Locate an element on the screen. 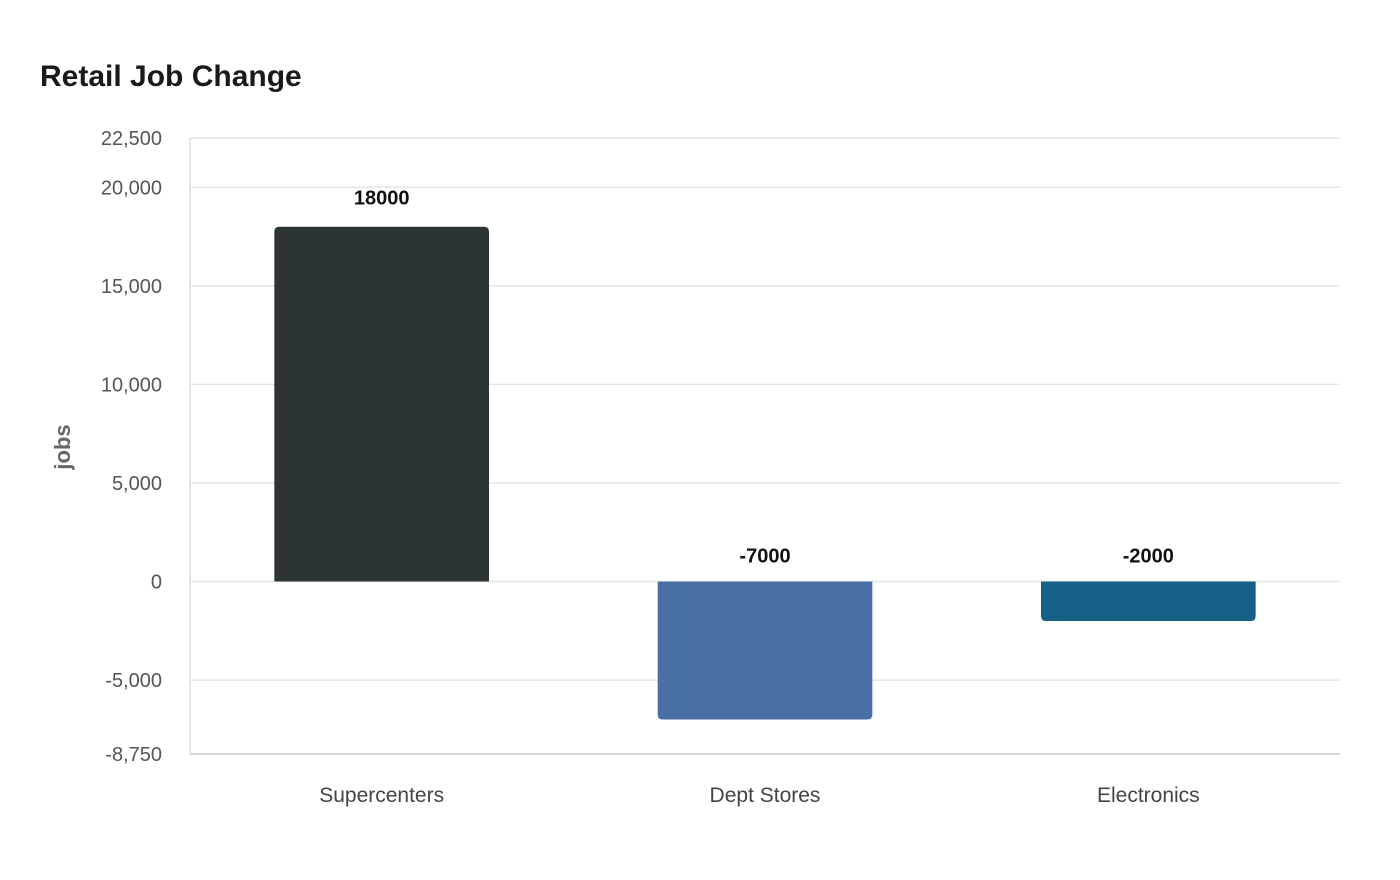 The image size is (1400, 880). y-tick-label: 5,000 is located at coordinates (137, 484).